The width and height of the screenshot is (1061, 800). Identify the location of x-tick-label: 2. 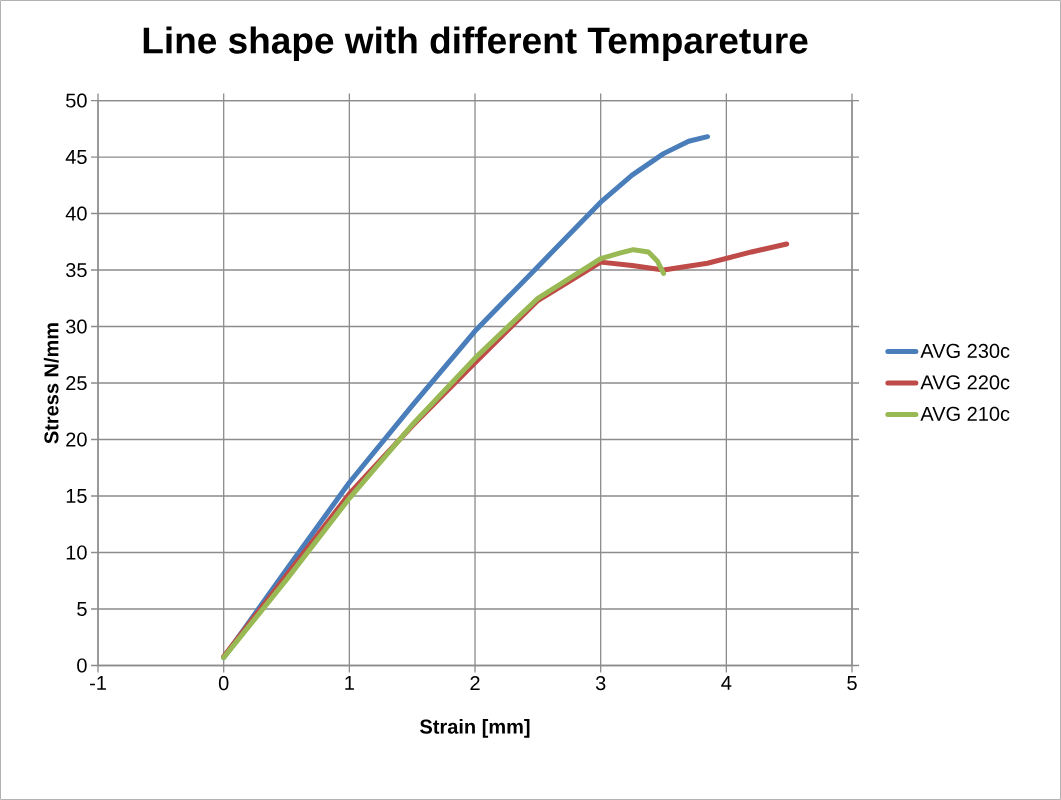
(475, 683).